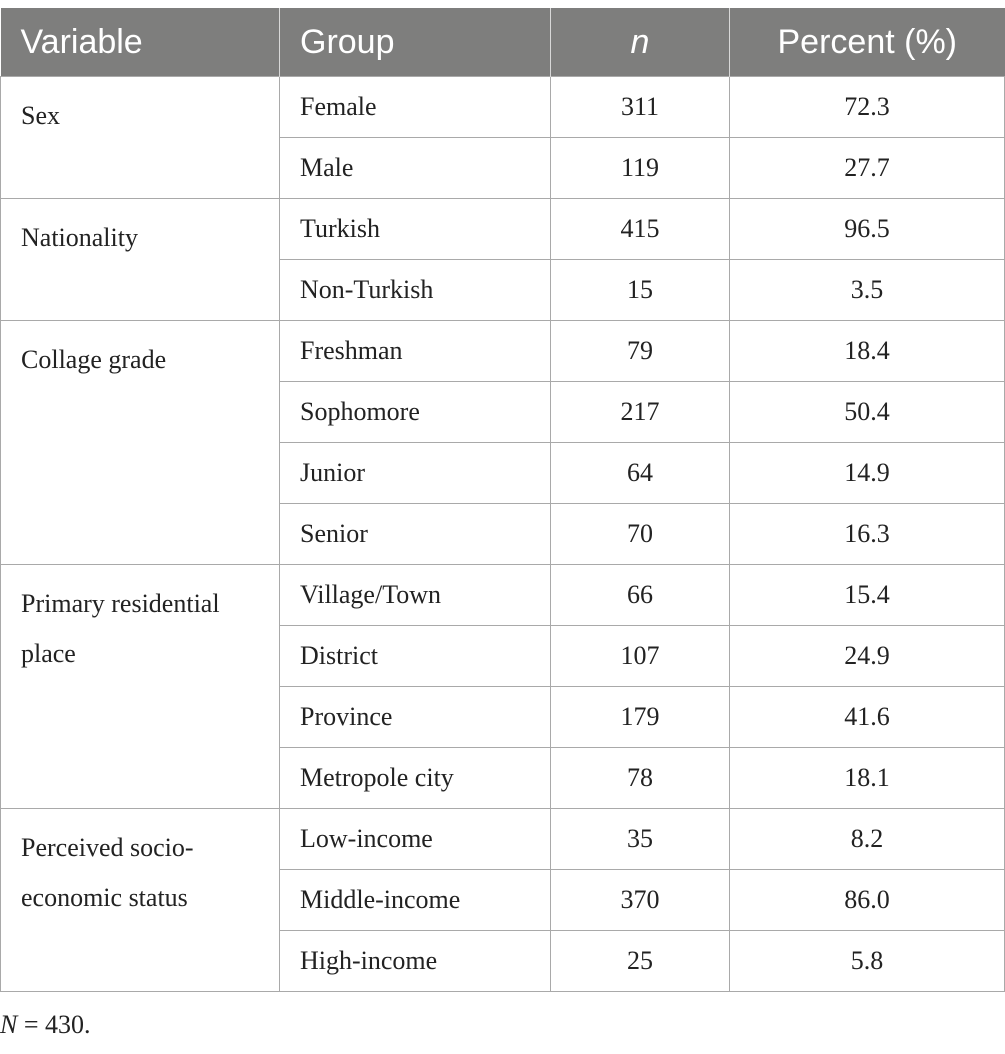 The image size is (1005, 1054). What do you see at coordinates (867, 351) in the screenshot?
I see `percent-cell: 18.4` at bounding box center [867, 351].